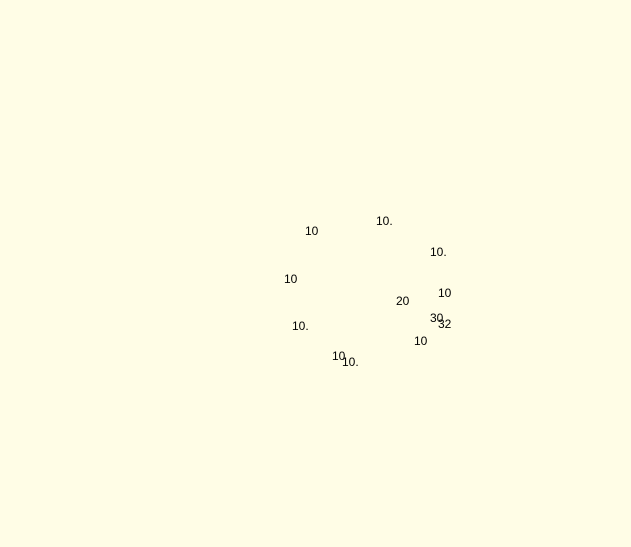  What do you see at coordinates (403, 301) in the screenshot?
I see `annotation: 20` at bounding box center [403, 301].